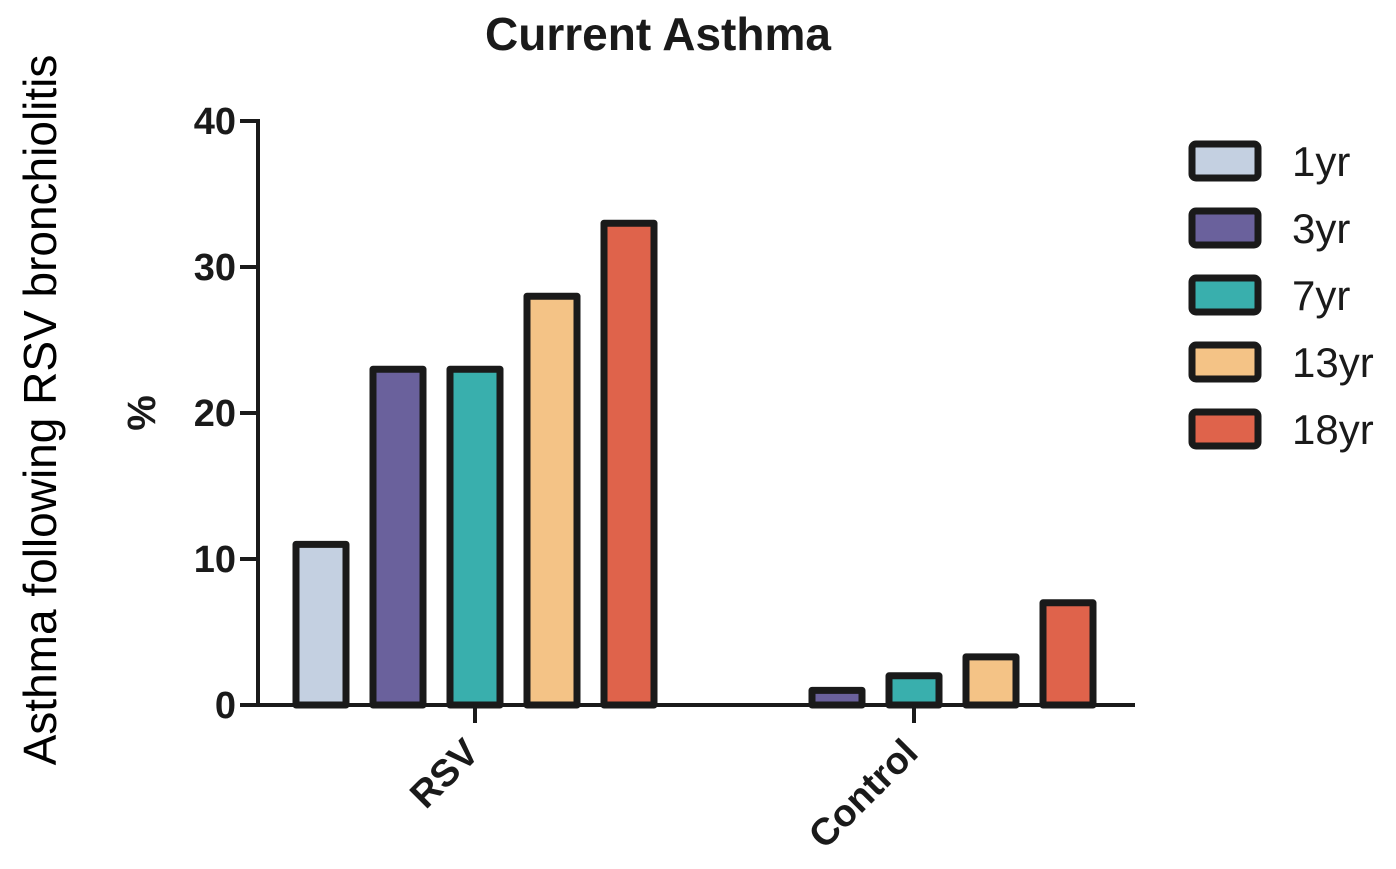 The width and height of the screenshot is (1396, 869). What do you see at coordinates (914, 690) in the screenshot?
I see `bar-control-7yr` at bounding box center [914, 690].